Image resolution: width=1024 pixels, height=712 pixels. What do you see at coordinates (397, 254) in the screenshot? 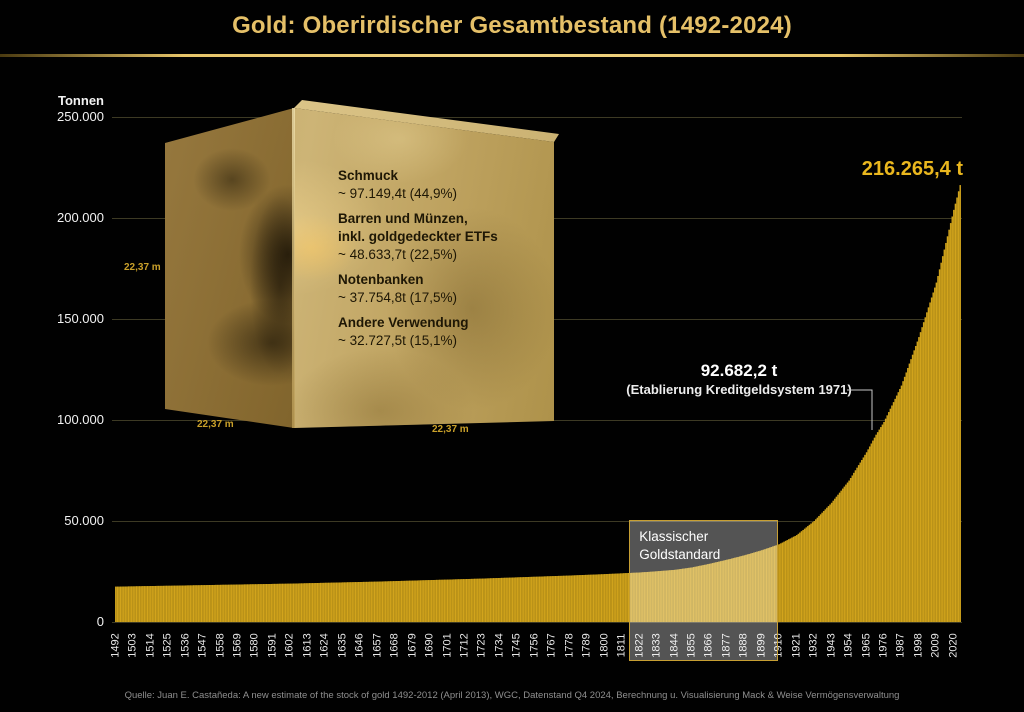
I see `composition-value: ~ 48.633,7t (22,5%)` at bounding box center [397, 254].